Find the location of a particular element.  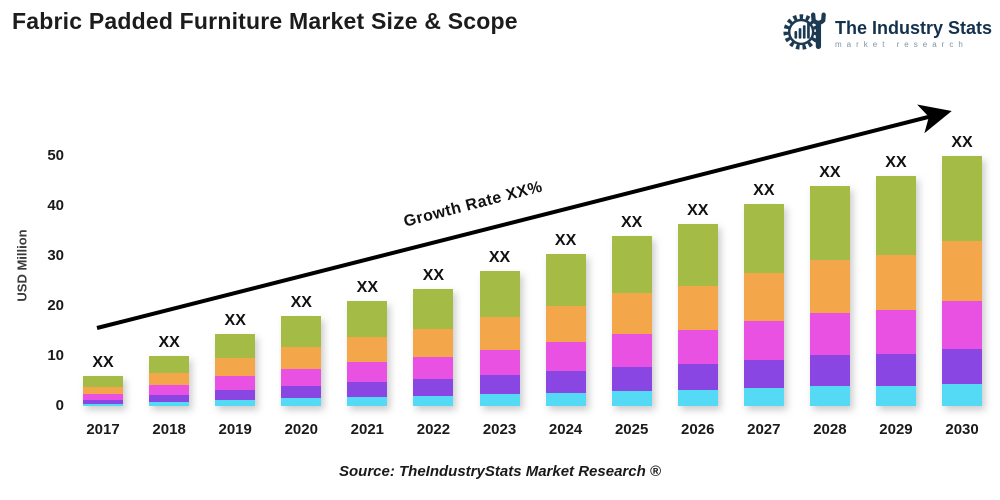

x-tick-label-2025: 2025 is located at coordinates (631, 429).